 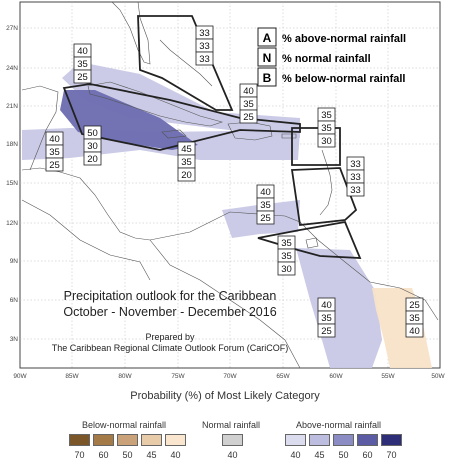 I want to click on key-text-n: % normal rainfall, so click(x=326, y=59).